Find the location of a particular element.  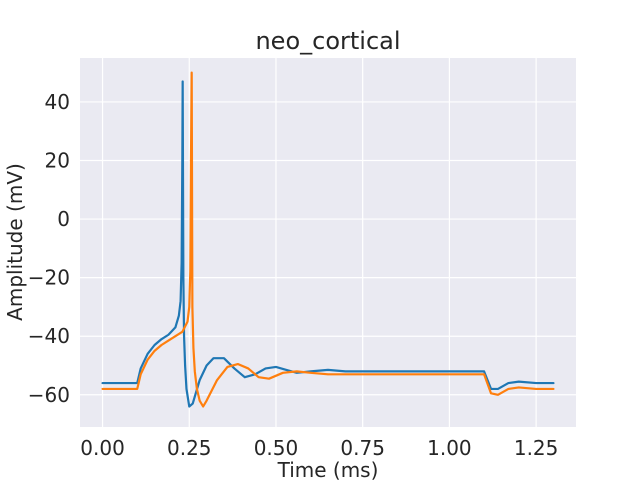

y-tick-label: −40 is located at coordinates (49, 336).